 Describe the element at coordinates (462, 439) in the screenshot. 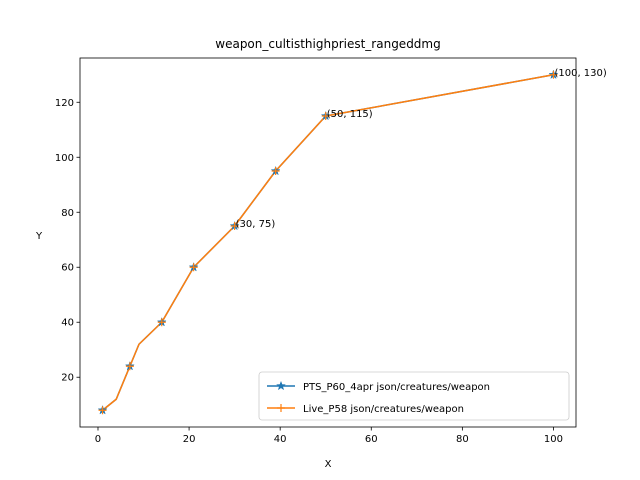

I see `x-tick-label: 80` at that location.